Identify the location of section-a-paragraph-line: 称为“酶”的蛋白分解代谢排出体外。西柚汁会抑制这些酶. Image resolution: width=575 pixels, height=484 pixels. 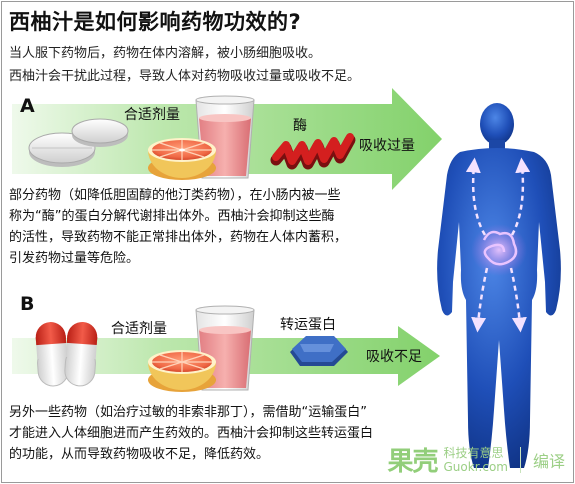
(172, 216).